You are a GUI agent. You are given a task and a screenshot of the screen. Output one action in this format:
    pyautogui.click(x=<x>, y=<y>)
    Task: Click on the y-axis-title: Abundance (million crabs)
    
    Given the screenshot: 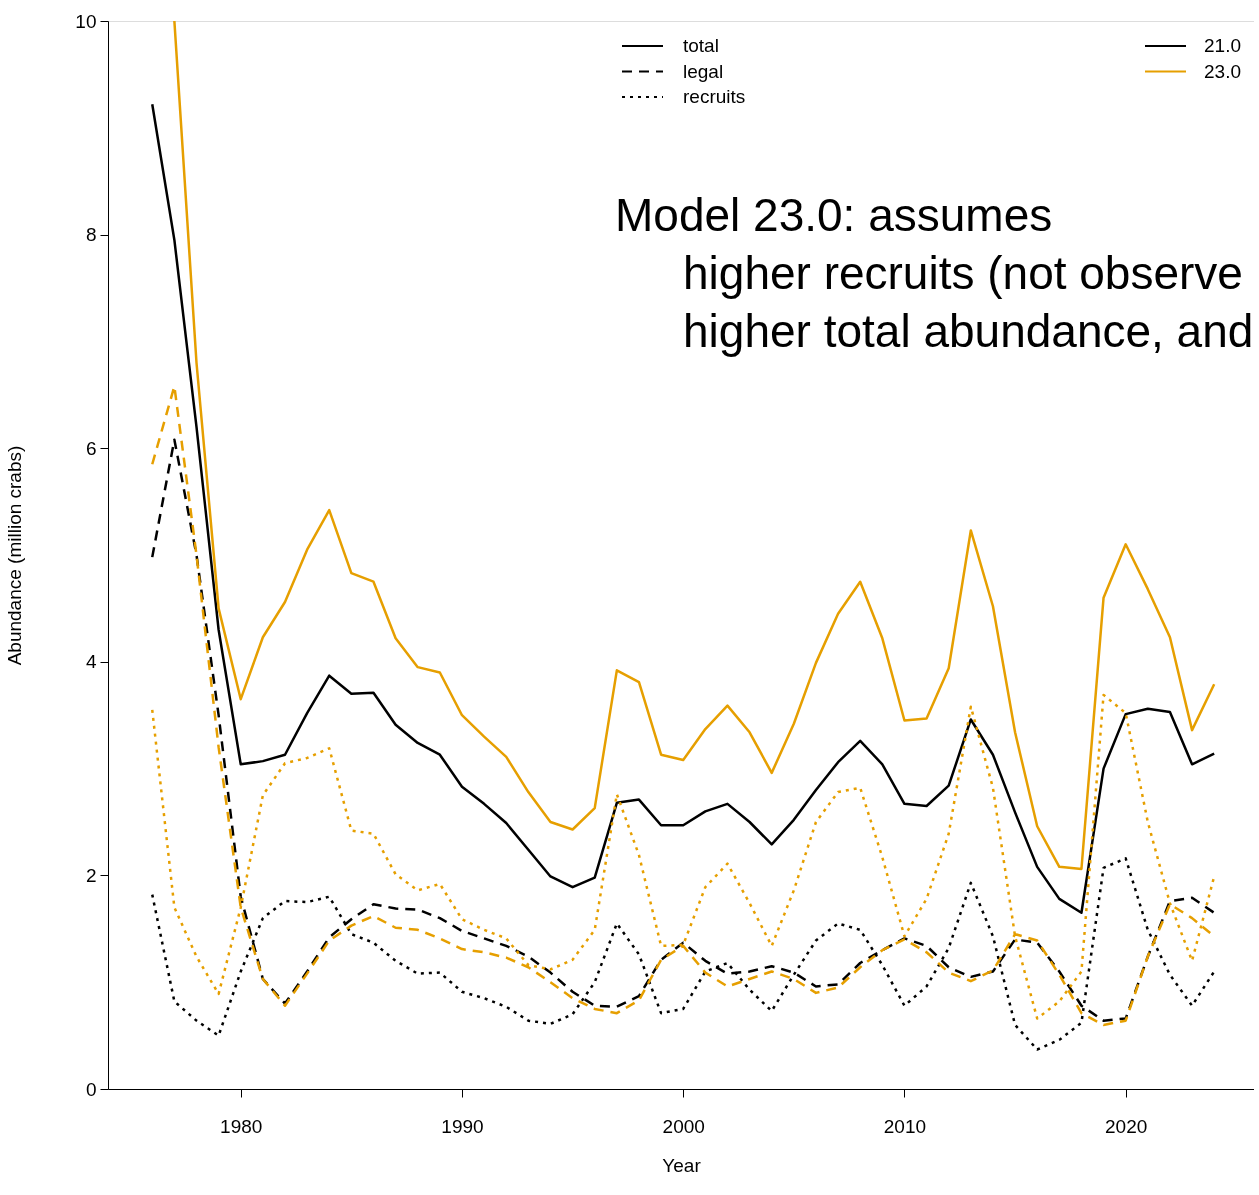 What is the action you would take?
    pyautogui.click(x=15, y=555)
    